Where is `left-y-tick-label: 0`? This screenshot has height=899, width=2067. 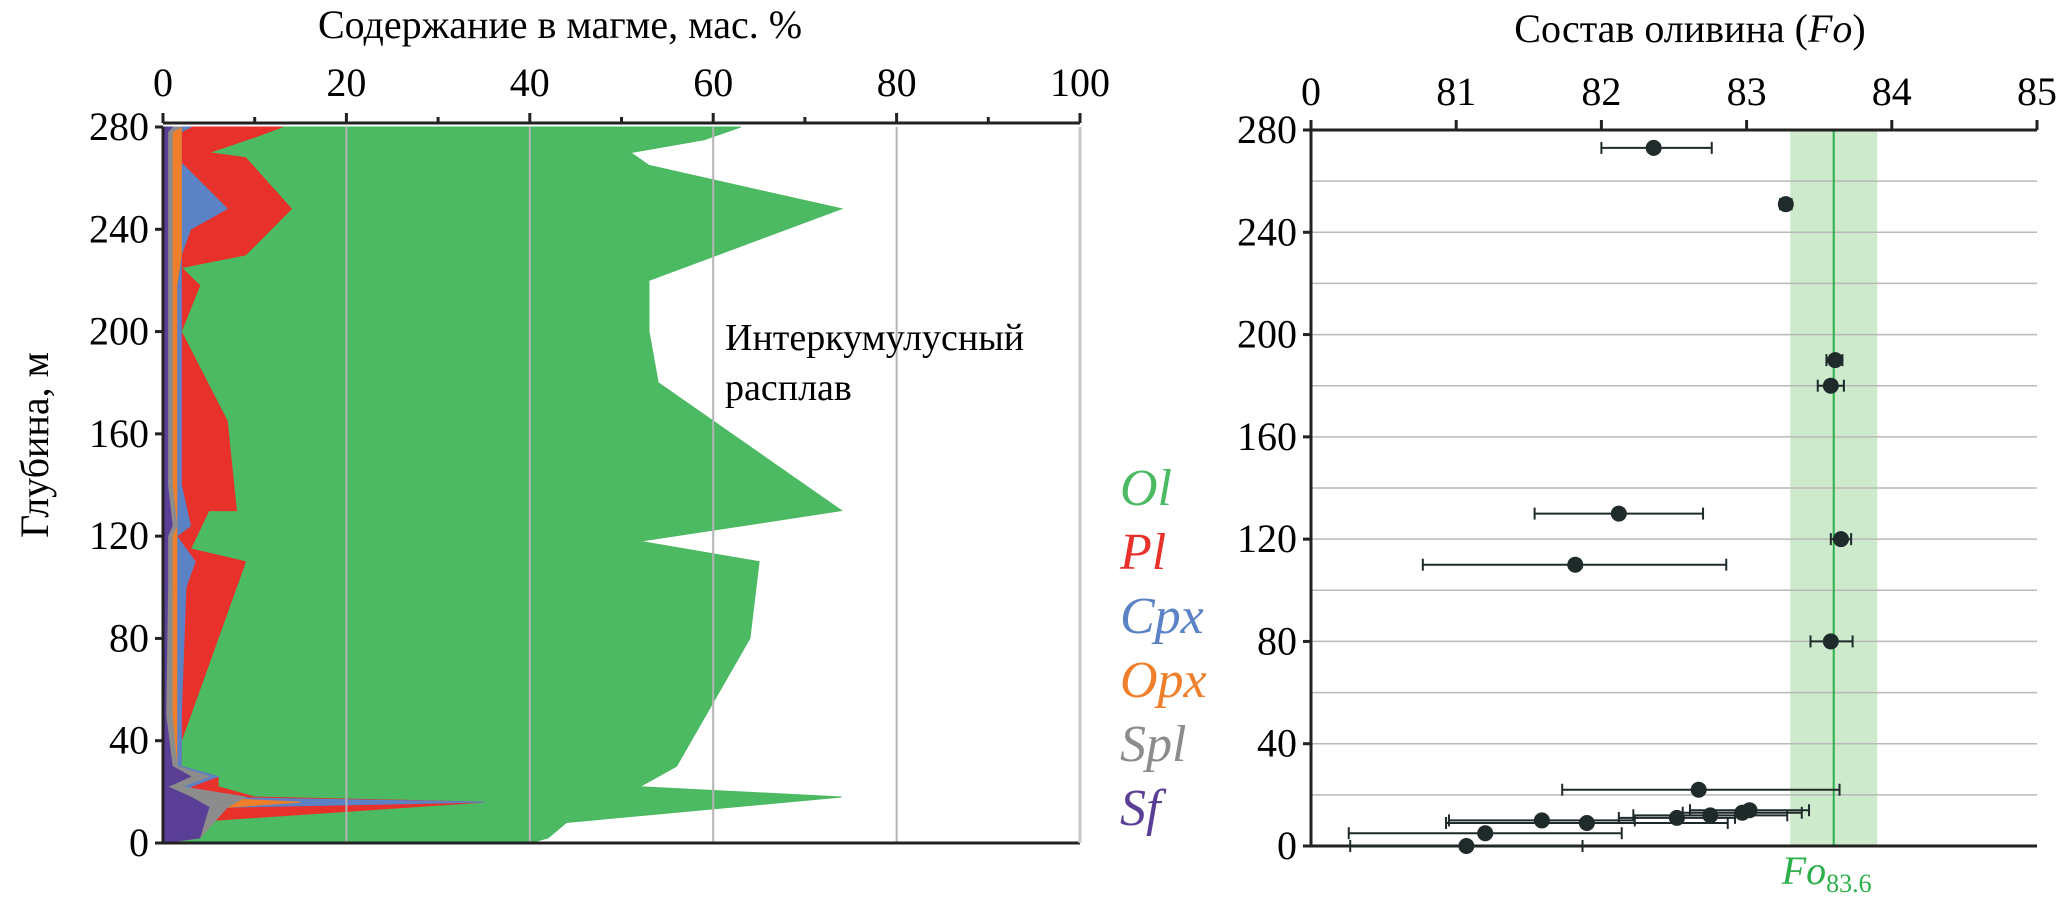
left-y-tick-label: 0 is located at coordinates (139, 842).